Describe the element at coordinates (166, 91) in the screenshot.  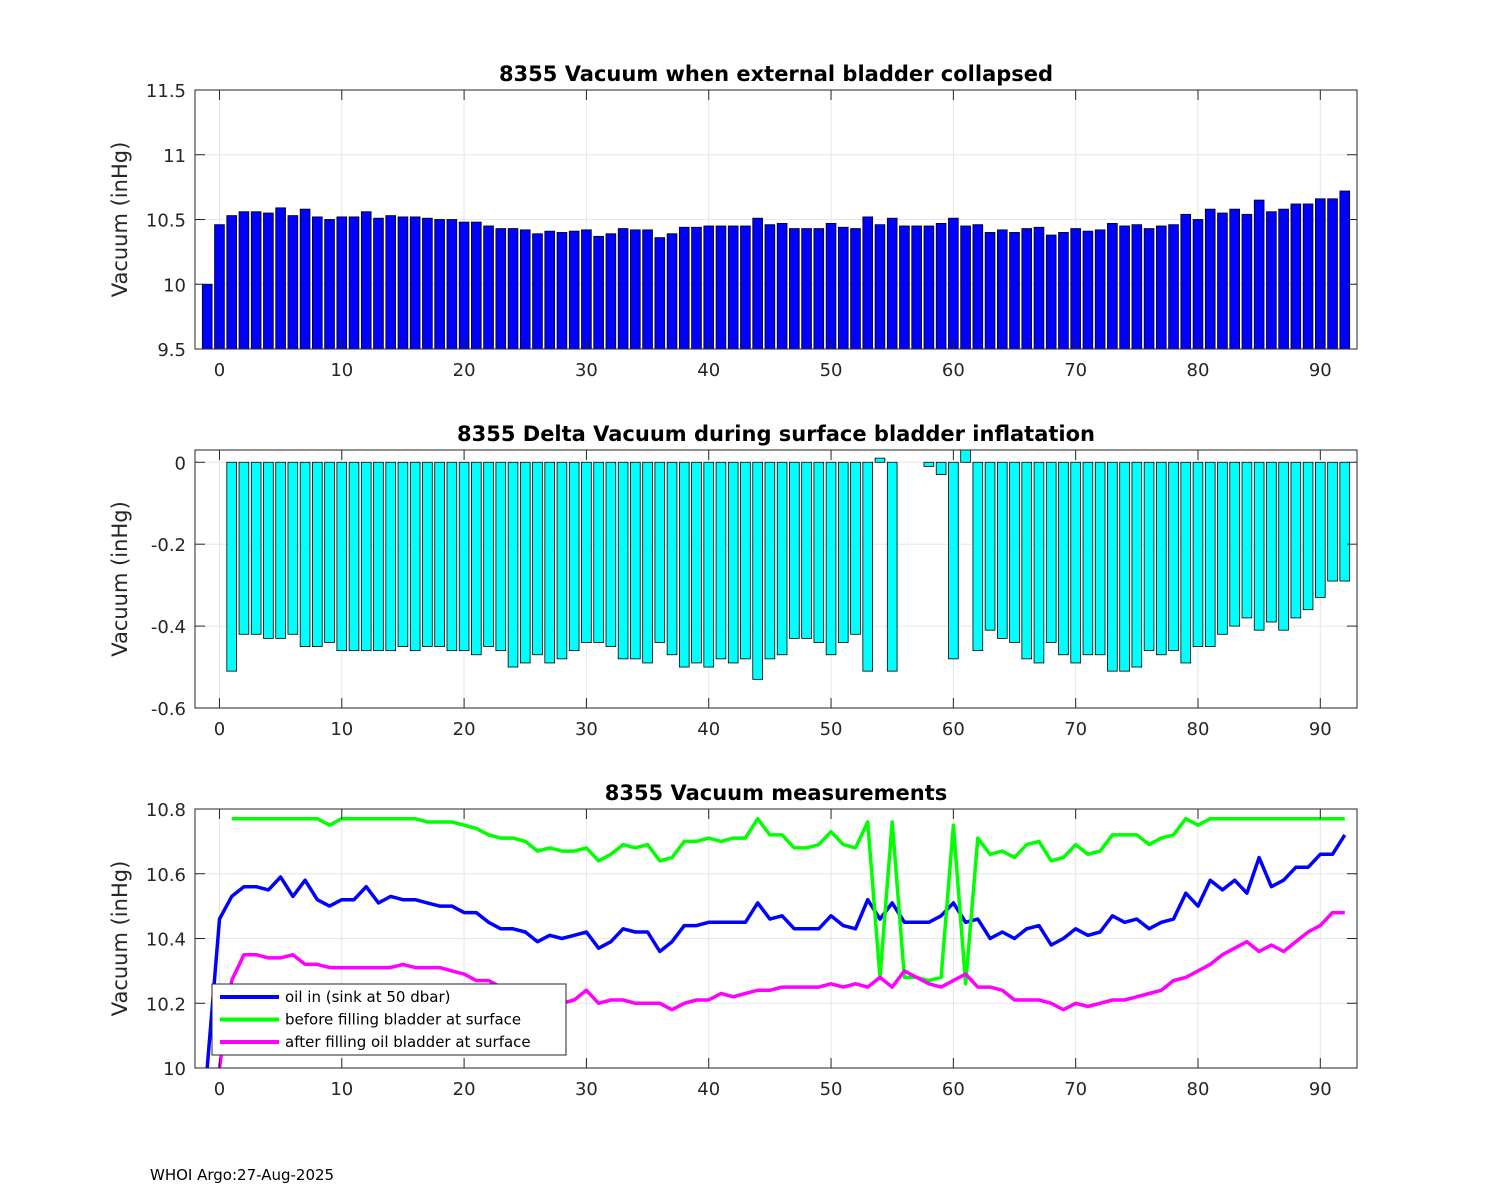
I see `y-tick-label: 11.5` at that location.